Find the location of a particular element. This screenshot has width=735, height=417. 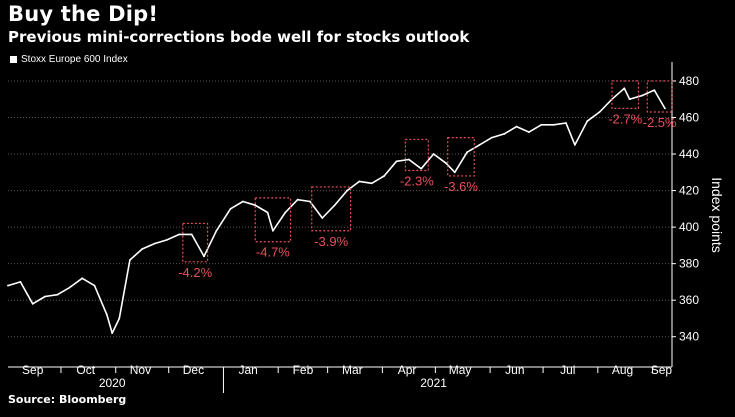

year-label: 2020 is located at coordinates (112, 383).